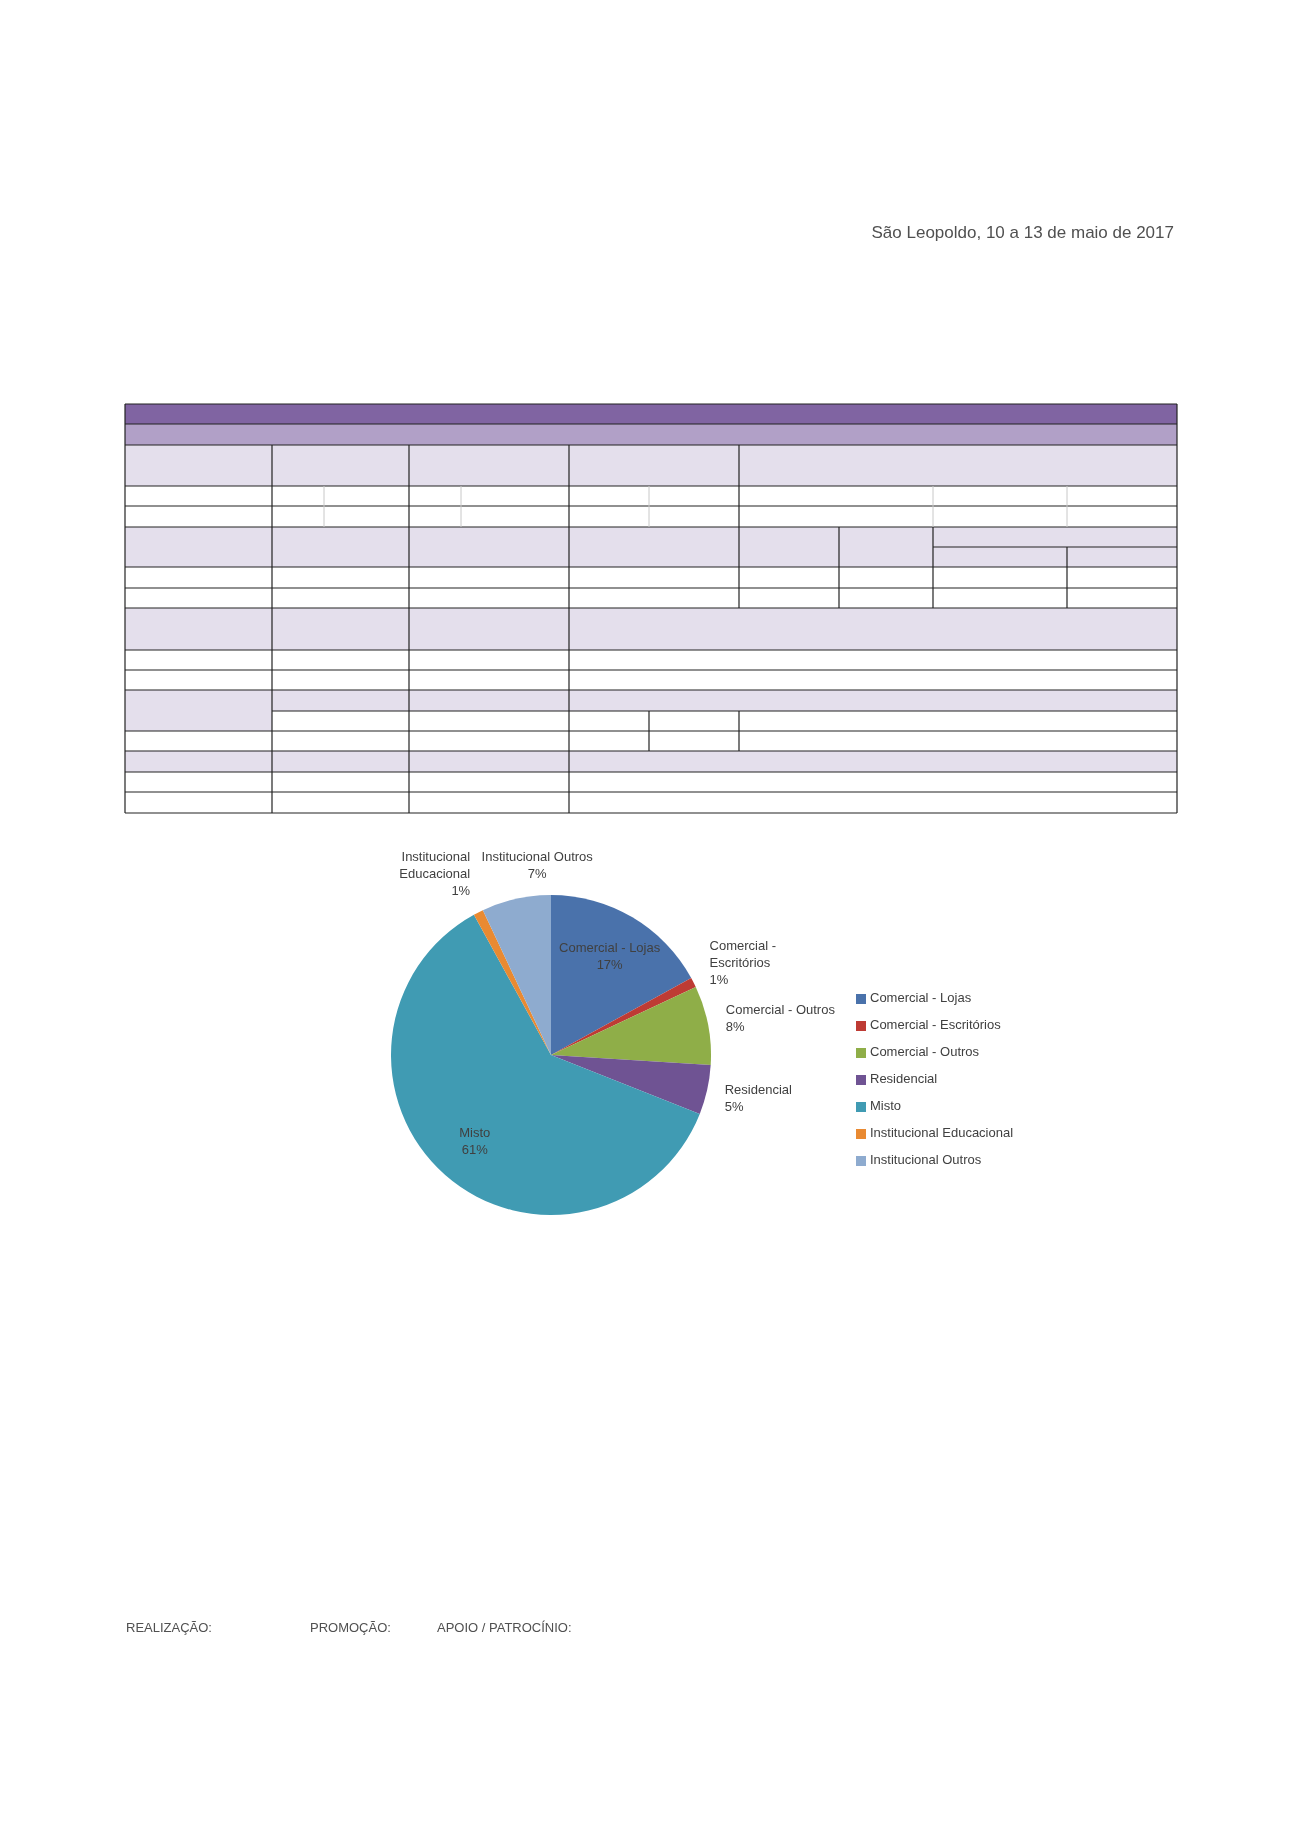 The width and height of the screenshot is (1300, 1839). I want to click on data-label: 5%, so click(734, 1106).